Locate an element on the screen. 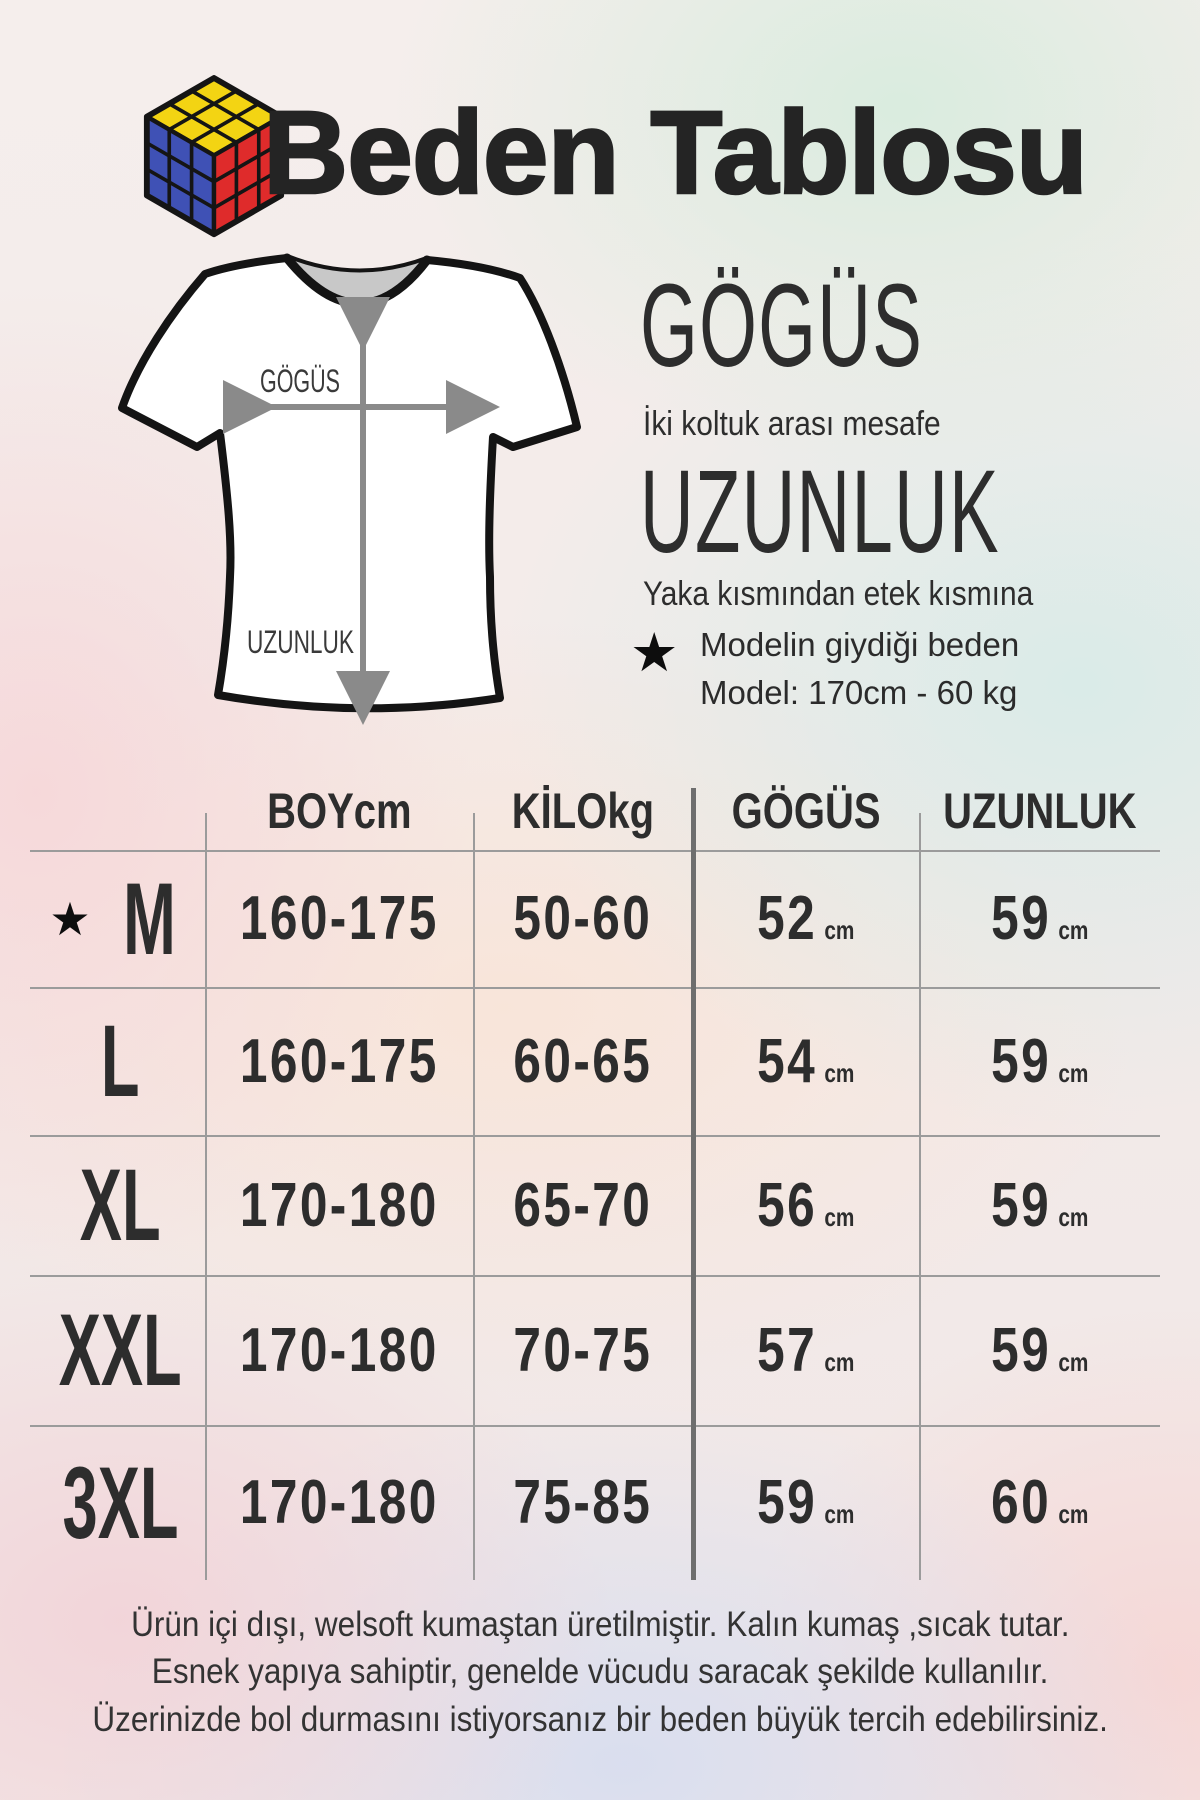 This screenshot has width=1200, height=1800. header-boy-unit: cm is located at coordinates (382, 811).